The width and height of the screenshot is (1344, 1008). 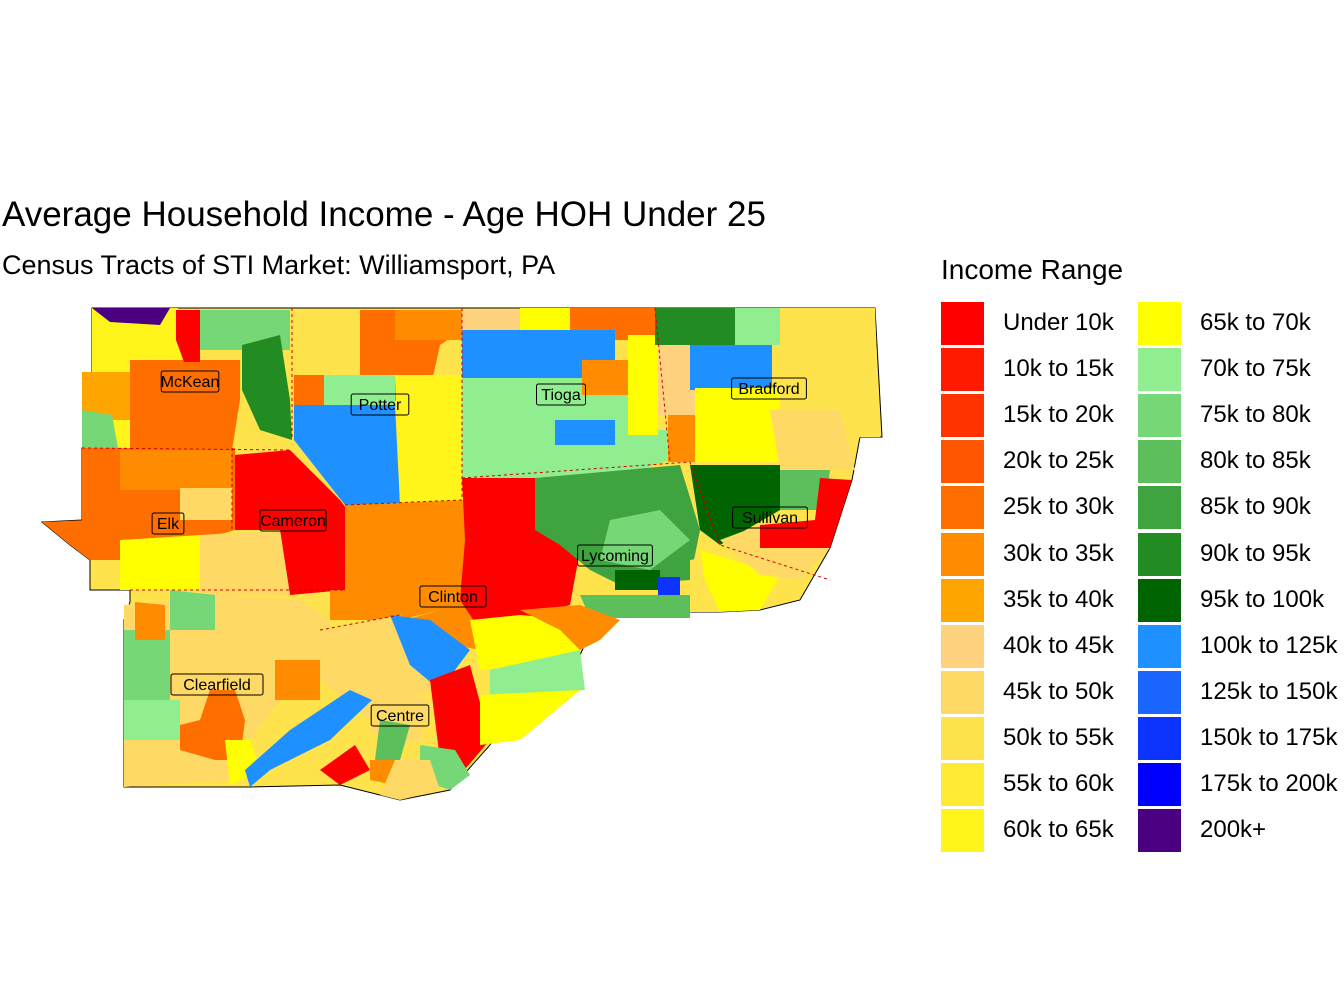 I want to click on legend-label: 40k to 45k, so click(x=1058, y=645).